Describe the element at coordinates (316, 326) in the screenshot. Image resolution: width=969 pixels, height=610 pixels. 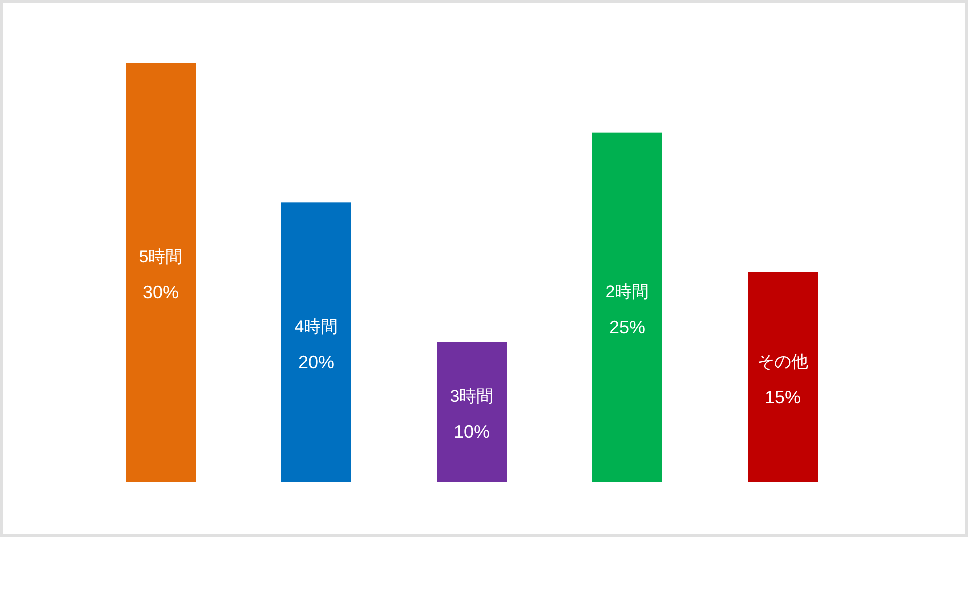
I see `x-tick-label: 4時間` at that location.